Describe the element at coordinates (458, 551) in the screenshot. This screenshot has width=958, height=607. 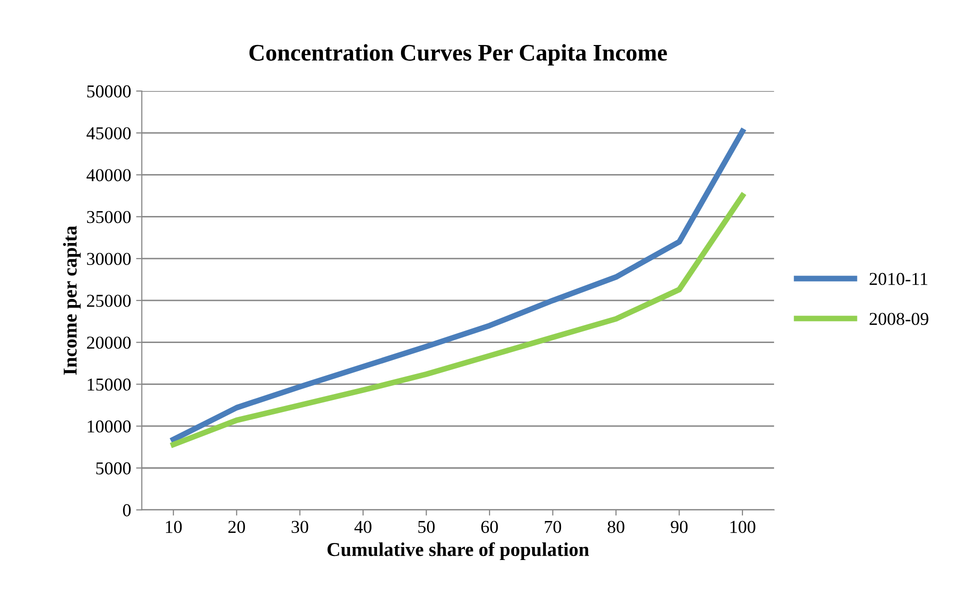
I see `x-axis-title: Cumulative share of population` at that location.